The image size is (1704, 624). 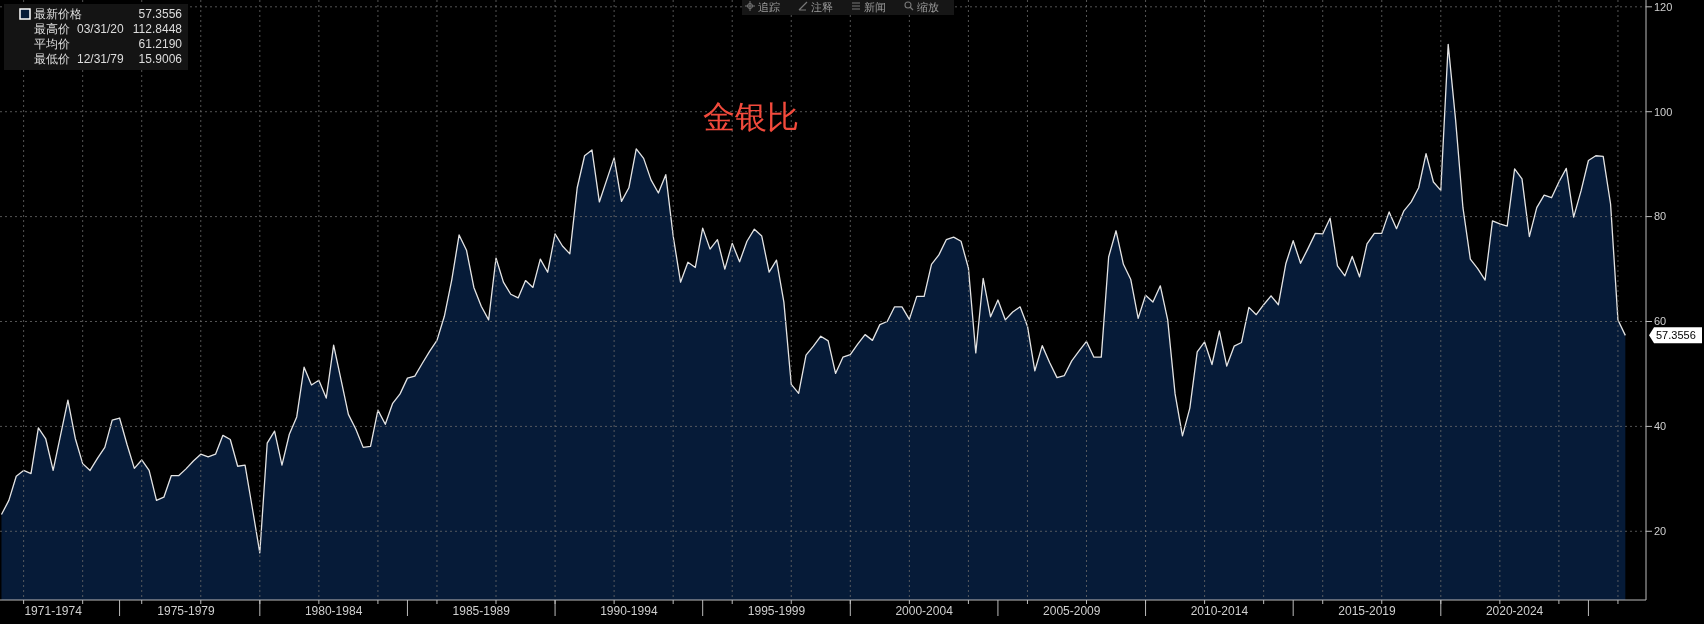 I want to click on x-tick-label: 2020-2024, so click(x=1514, y=611).